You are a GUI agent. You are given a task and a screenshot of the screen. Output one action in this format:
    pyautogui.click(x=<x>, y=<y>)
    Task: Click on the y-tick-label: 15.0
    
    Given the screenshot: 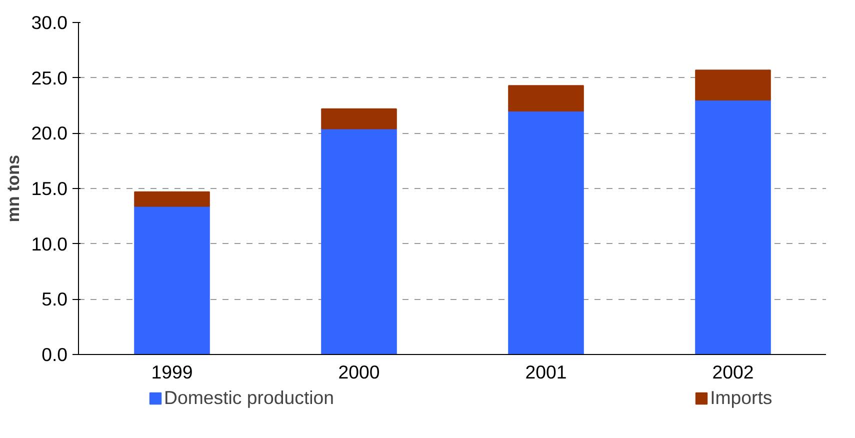 What is the action you would take?
    pyautogui.click(x=49, y=188)
    